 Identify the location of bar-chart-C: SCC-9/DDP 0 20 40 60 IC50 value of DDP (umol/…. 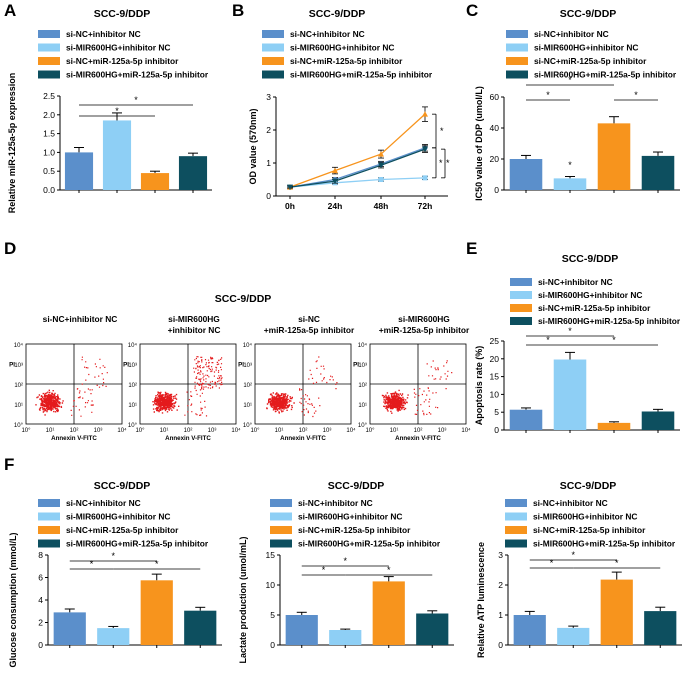
(577, 104).